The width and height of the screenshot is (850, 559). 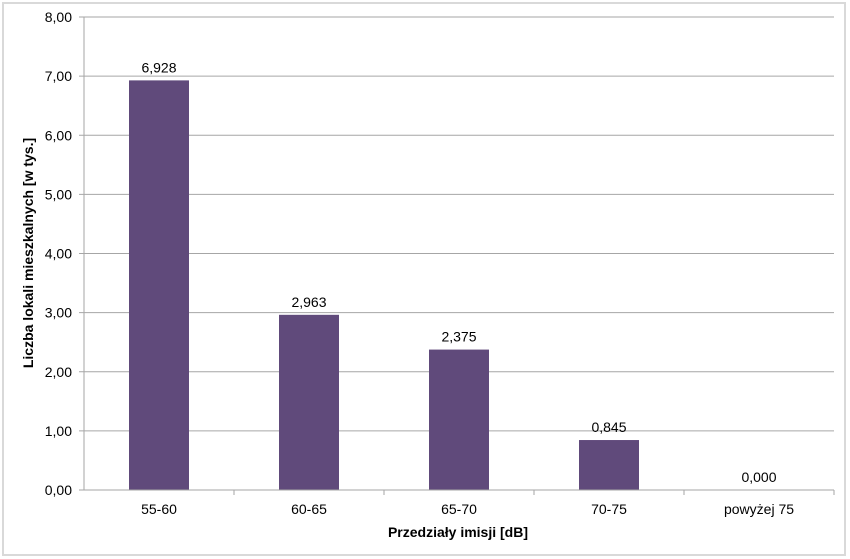 What do you see at coordinates (608, 427) in the screenshot?
I see `data-label: 0,845` at bounding box center [608, 427].